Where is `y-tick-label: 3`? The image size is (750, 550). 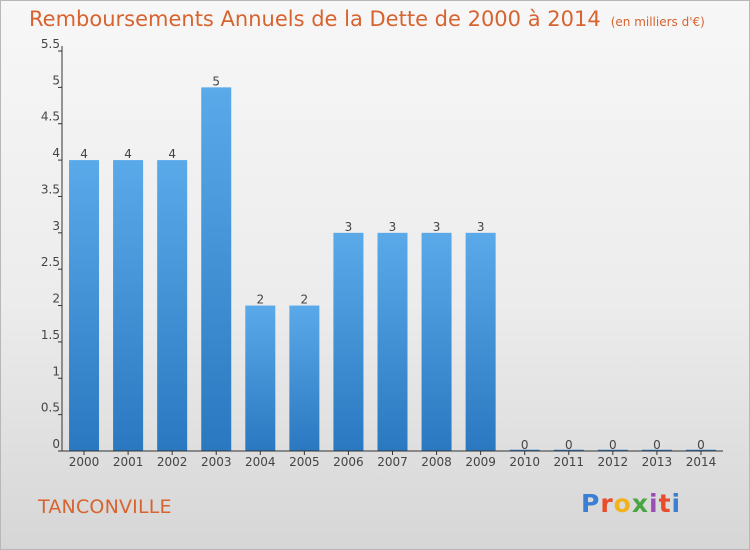 y-tick-label: 3 is located at coordinates (56, 226).